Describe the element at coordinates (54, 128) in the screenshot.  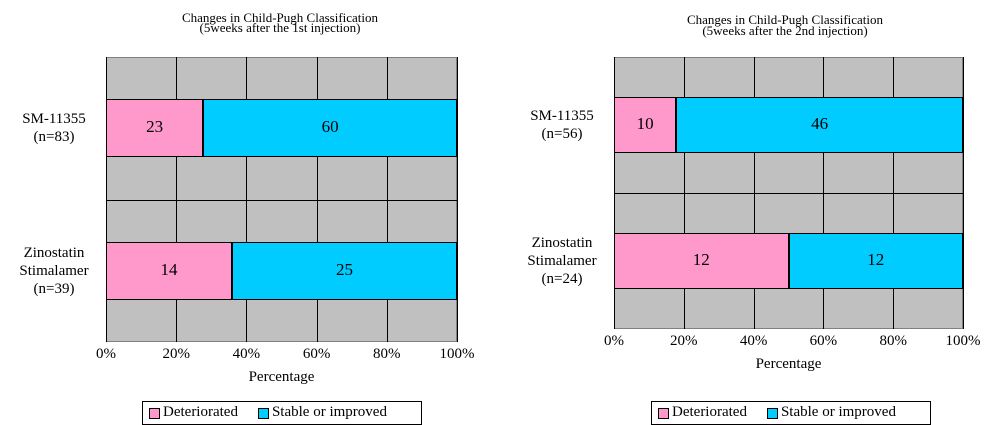
I see `y-tick-label: SM-11355 (n=83)` at that location.